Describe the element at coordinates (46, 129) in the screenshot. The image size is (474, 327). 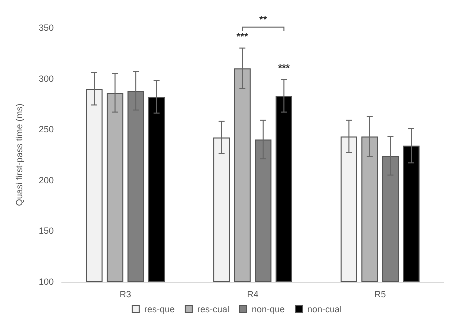
I see `y-tick-label: 250` at that location.